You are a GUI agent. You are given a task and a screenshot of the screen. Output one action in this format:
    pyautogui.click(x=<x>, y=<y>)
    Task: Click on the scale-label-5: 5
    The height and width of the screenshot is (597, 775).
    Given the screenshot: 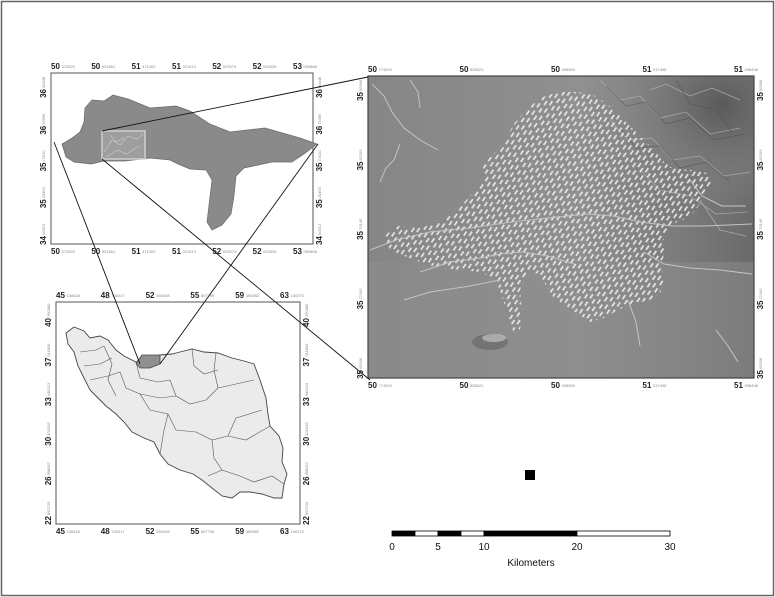 What is the action you would take?
    pyautogui.click(x=438, y=547)
    